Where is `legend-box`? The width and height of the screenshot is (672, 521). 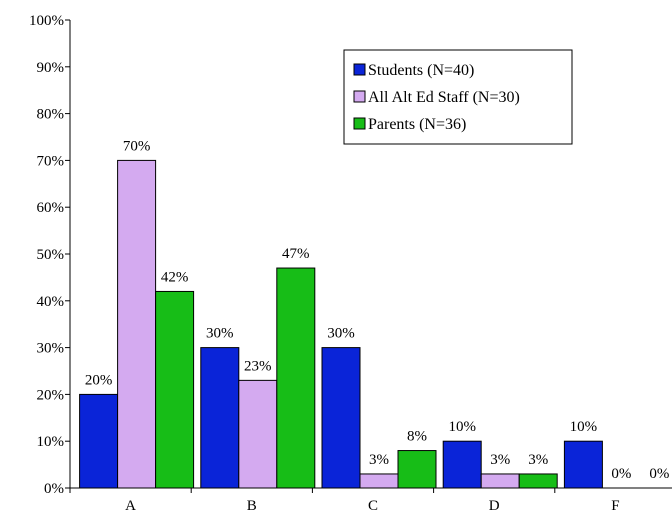
legend-box is located at coordinates (458, 97).